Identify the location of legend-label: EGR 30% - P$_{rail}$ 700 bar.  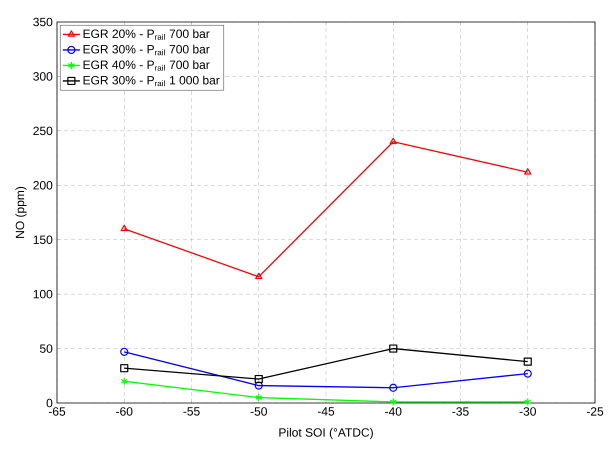
(147, 50).